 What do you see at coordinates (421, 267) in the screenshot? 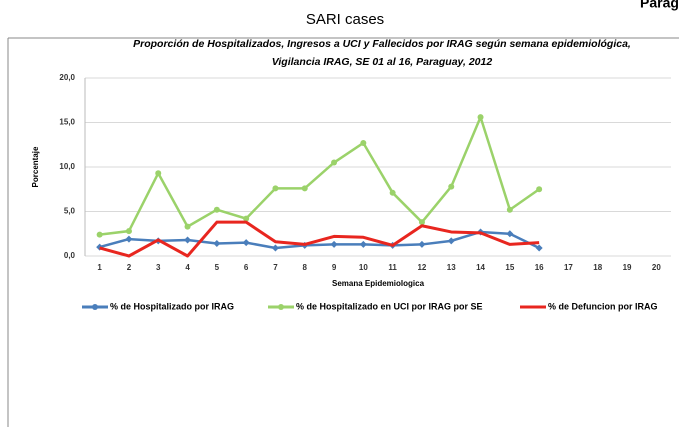
I see `x-tick-label: 12` at bounding box center [421, 267].